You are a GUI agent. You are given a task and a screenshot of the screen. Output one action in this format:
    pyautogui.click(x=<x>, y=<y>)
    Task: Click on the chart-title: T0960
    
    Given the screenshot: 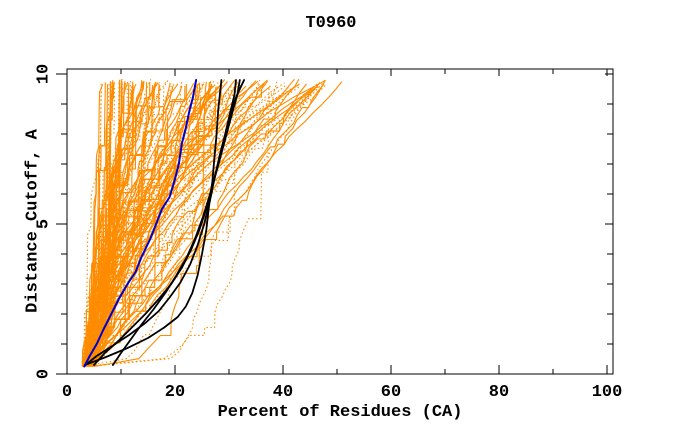 What is the action you would take?
    pyautogui.click(x=330, y=23)
    